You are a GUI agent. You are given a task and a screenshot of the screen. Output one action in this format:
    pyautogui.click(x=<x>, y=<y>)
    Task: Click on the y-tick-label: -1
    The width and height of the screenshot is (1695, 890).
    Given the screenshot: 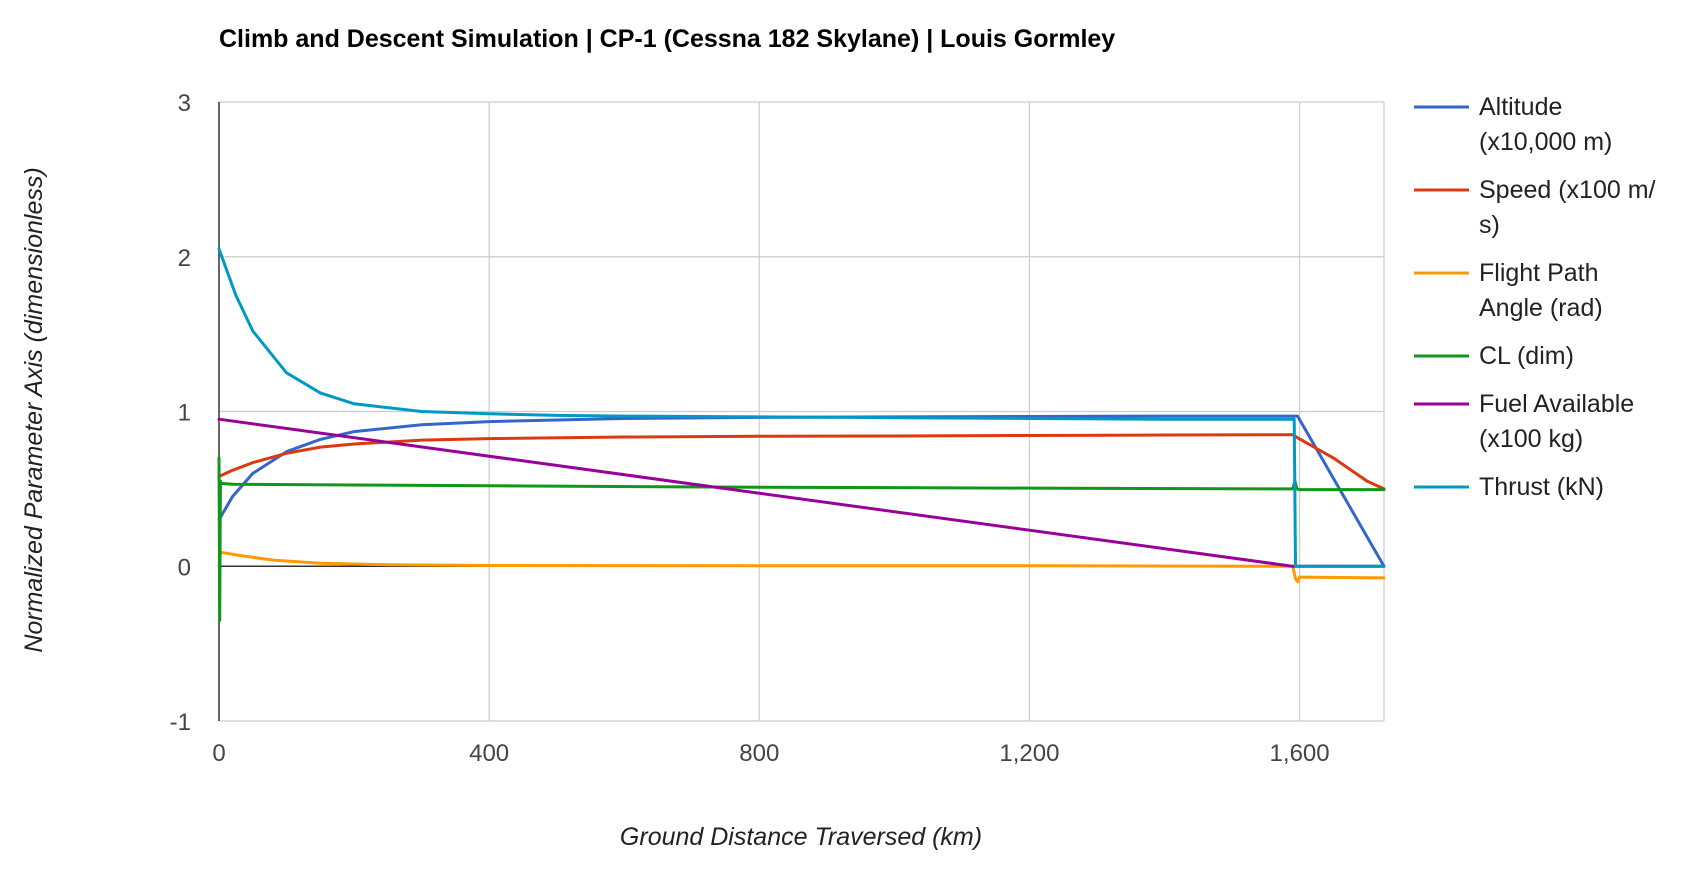 What is the action you would take?
    pyautogui.click(x=180, y=722)
    